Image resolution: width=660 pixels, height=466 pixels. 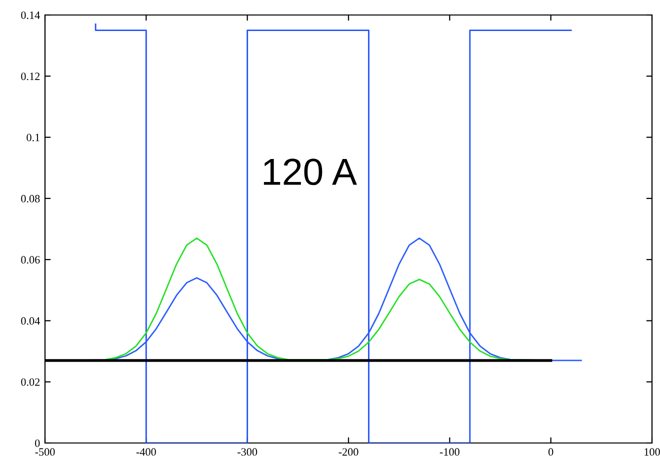 What do you see at coordinates (37, 443) in the screenshot?
I see `y-tick-label: 0` at bounding box center [37, 443].